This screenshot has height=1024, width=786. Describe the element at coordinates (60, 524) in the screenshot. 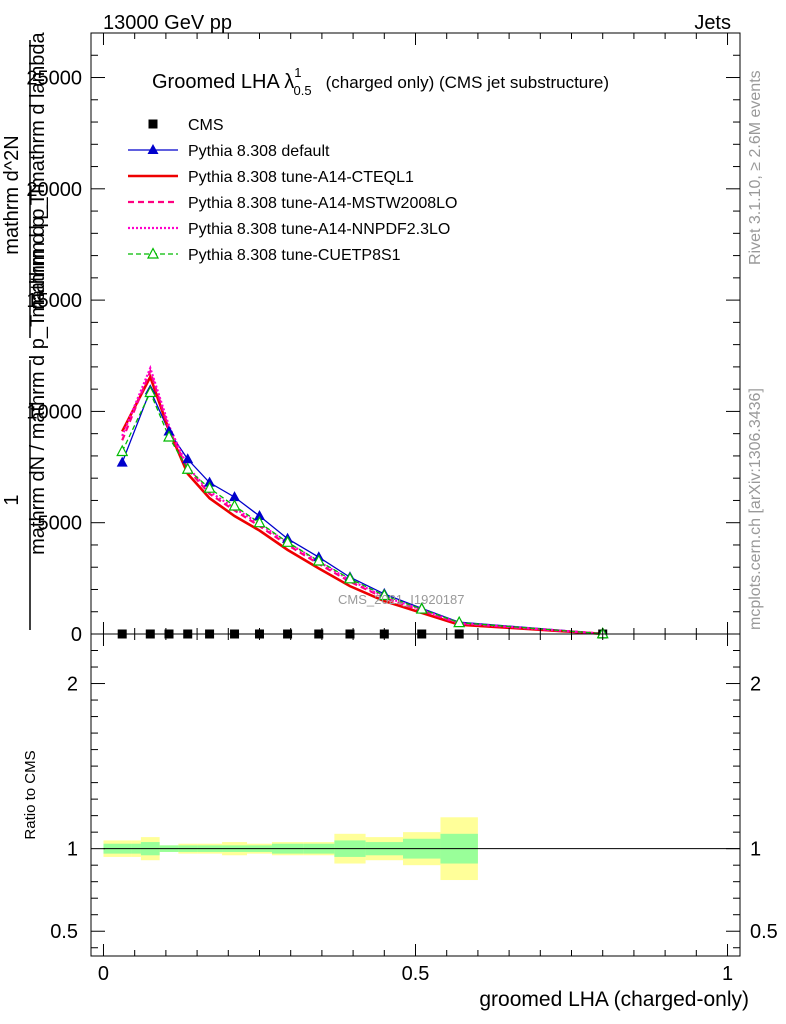

I see `y-tick-label: 5000` at that location.